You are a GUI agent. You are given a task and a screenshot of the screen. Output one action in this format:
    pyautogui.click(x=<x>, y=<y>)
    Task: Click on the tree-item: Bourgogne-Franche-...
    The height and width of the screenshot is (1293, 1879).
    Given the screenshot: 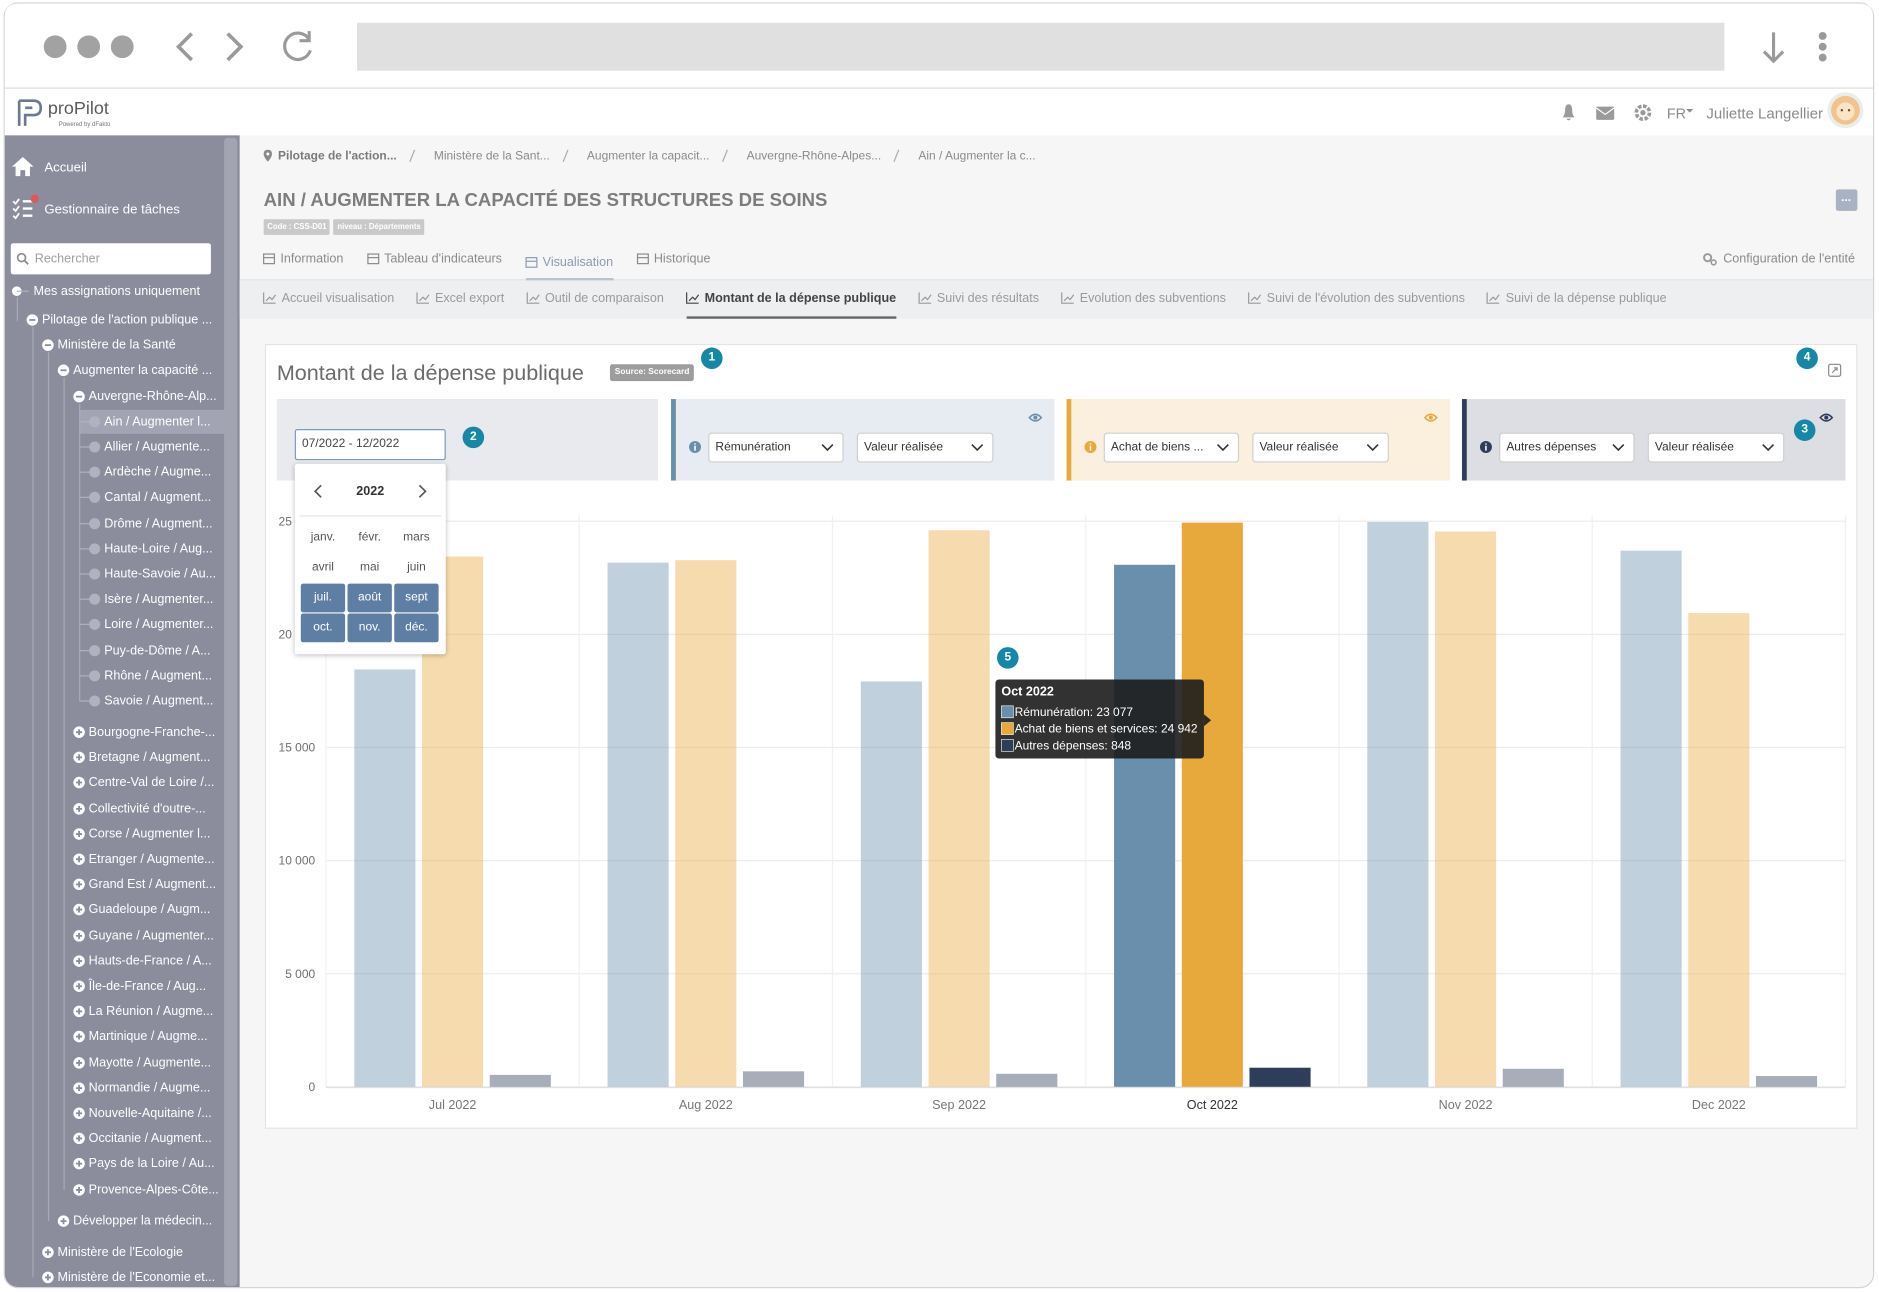 What is the action you would take?
    pyautogui.click(x=152, y=732)
    